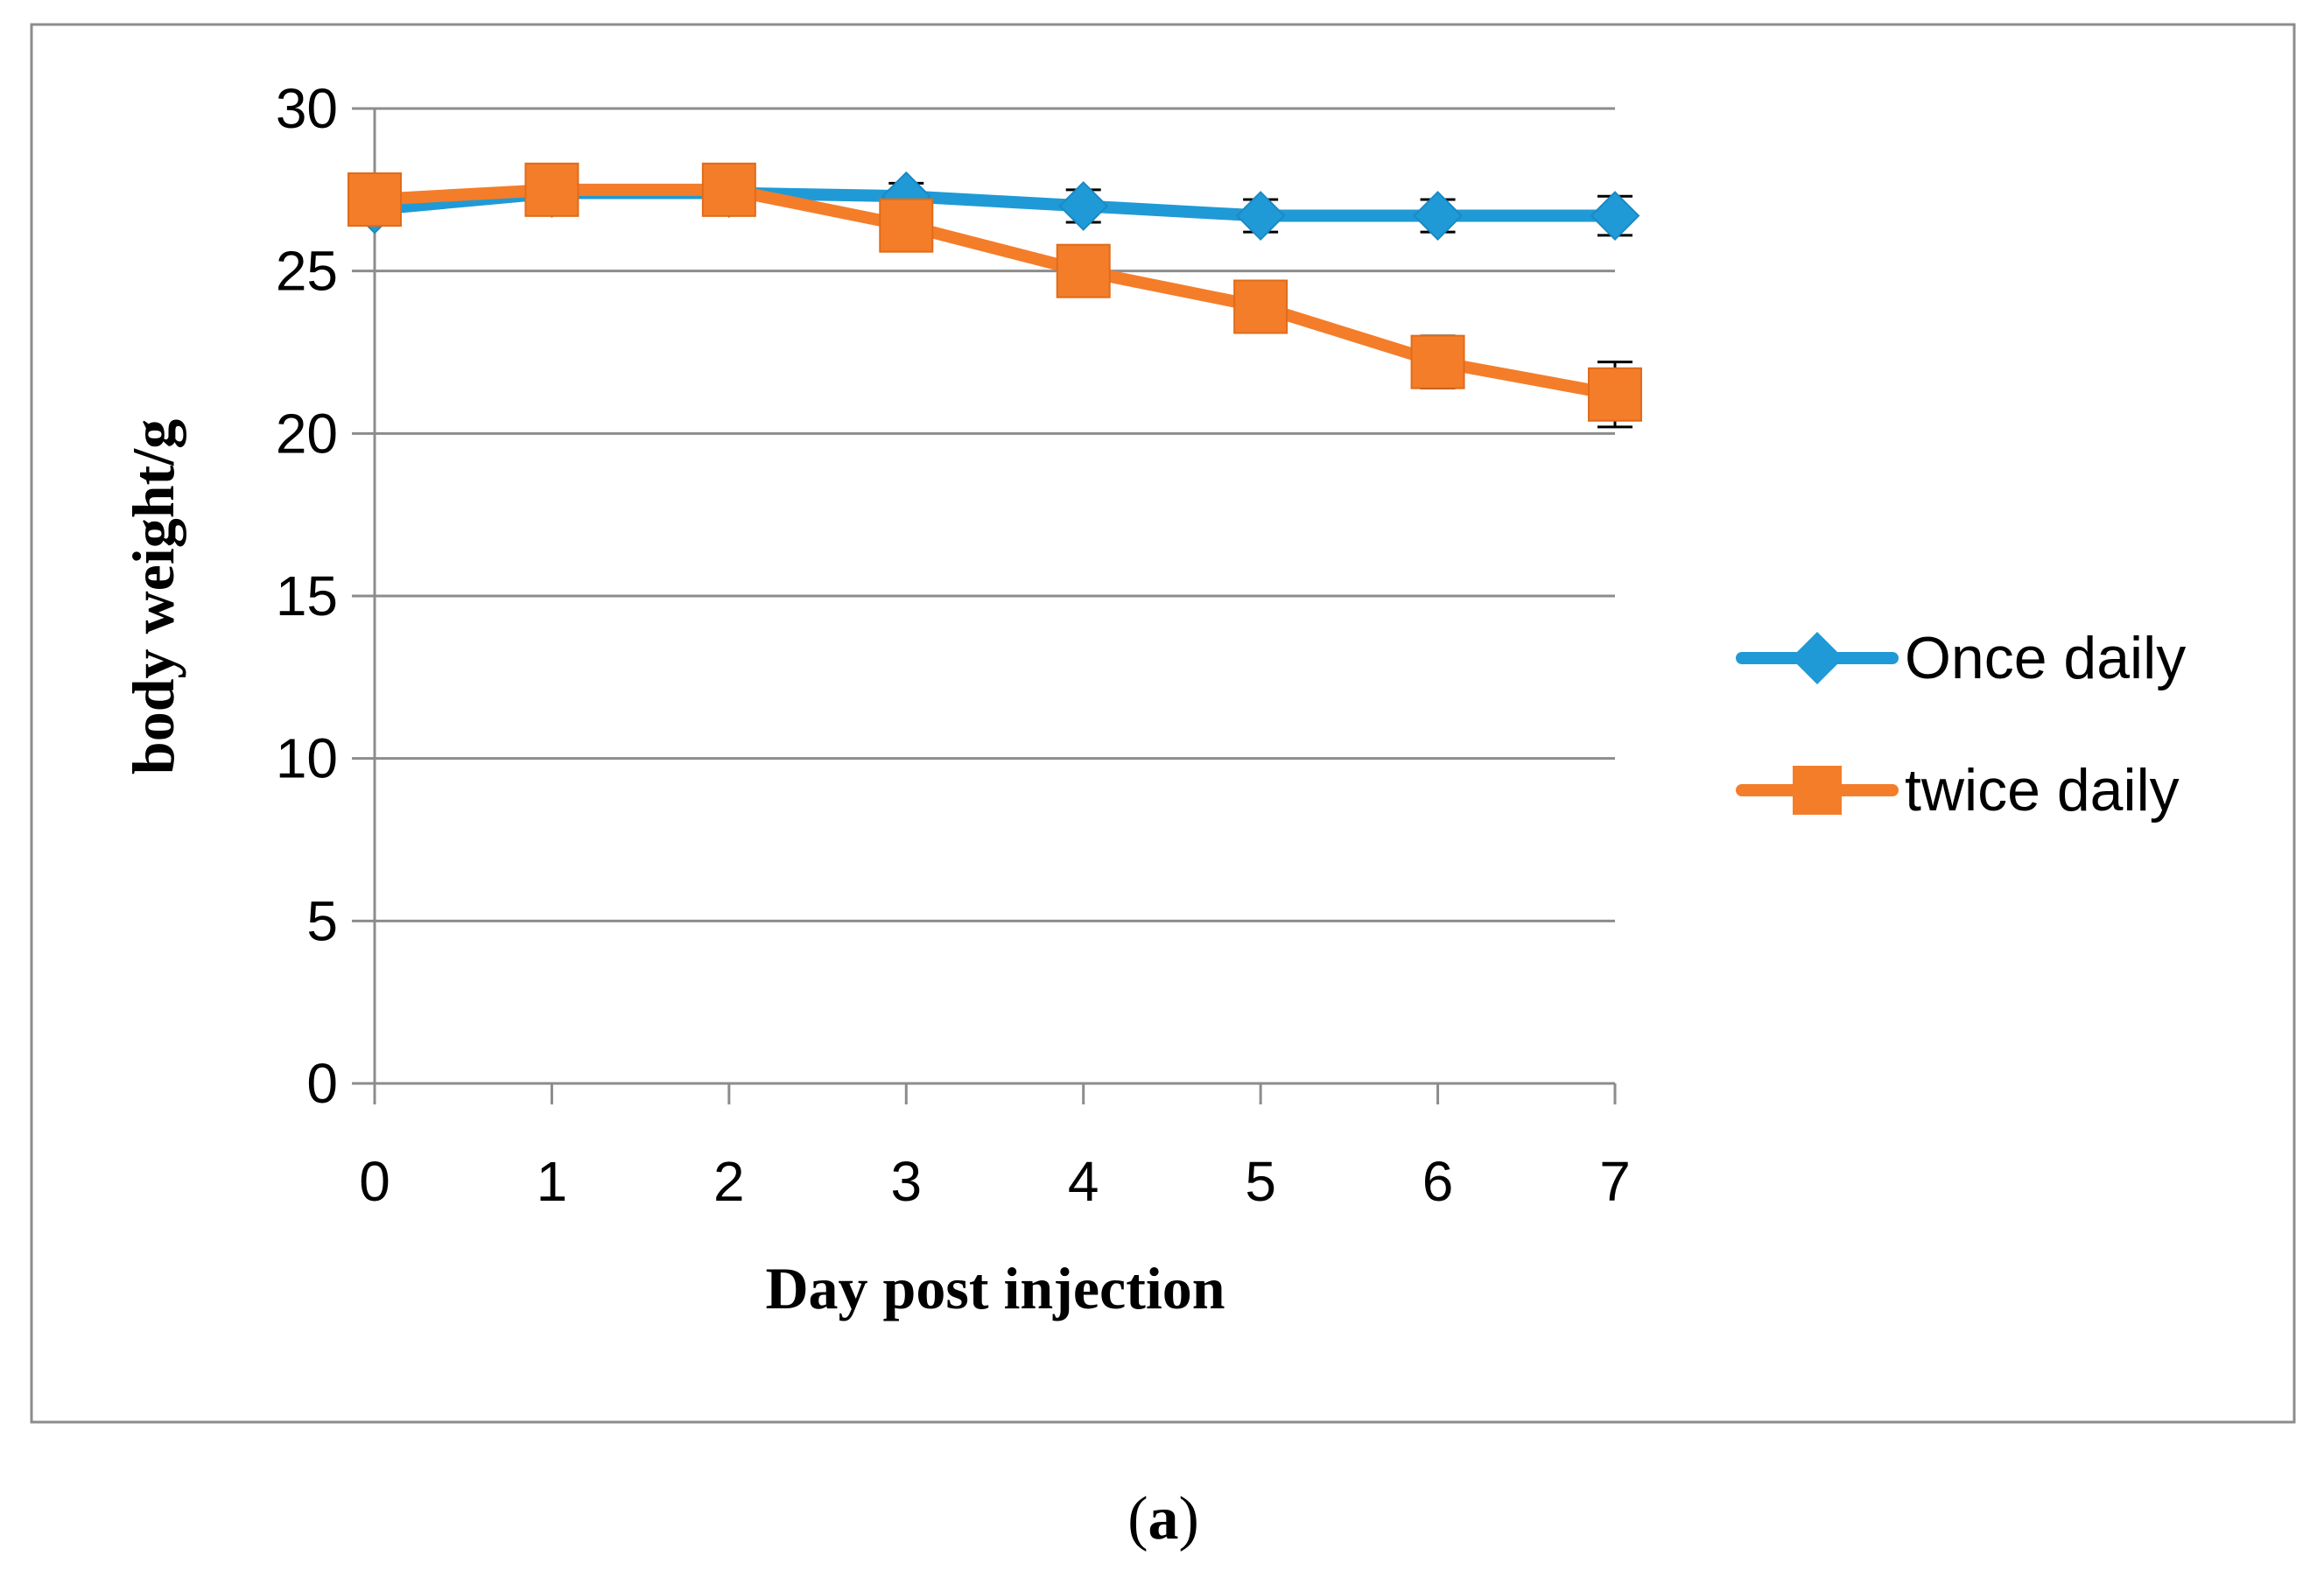 This screenshot has width=2324, height=1584. Describe the element at coordinates (906, 1182) in the screenshot. I see `x-tick-label-3: 3` at that location.